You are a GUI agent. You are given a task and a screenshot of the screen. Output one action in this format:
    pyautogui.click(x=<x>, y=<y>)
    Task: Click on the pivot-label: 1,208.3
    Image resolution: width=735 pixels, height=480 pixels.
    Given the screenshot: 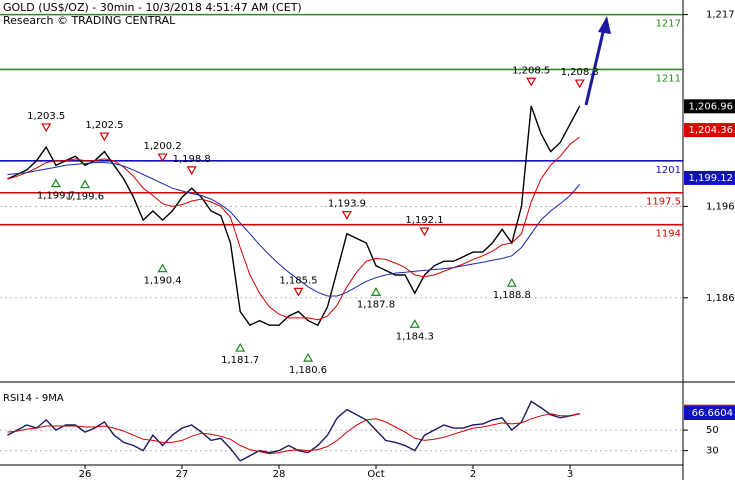 What is the action you would take?
    pyautogui.click(x=580, y=72)
    